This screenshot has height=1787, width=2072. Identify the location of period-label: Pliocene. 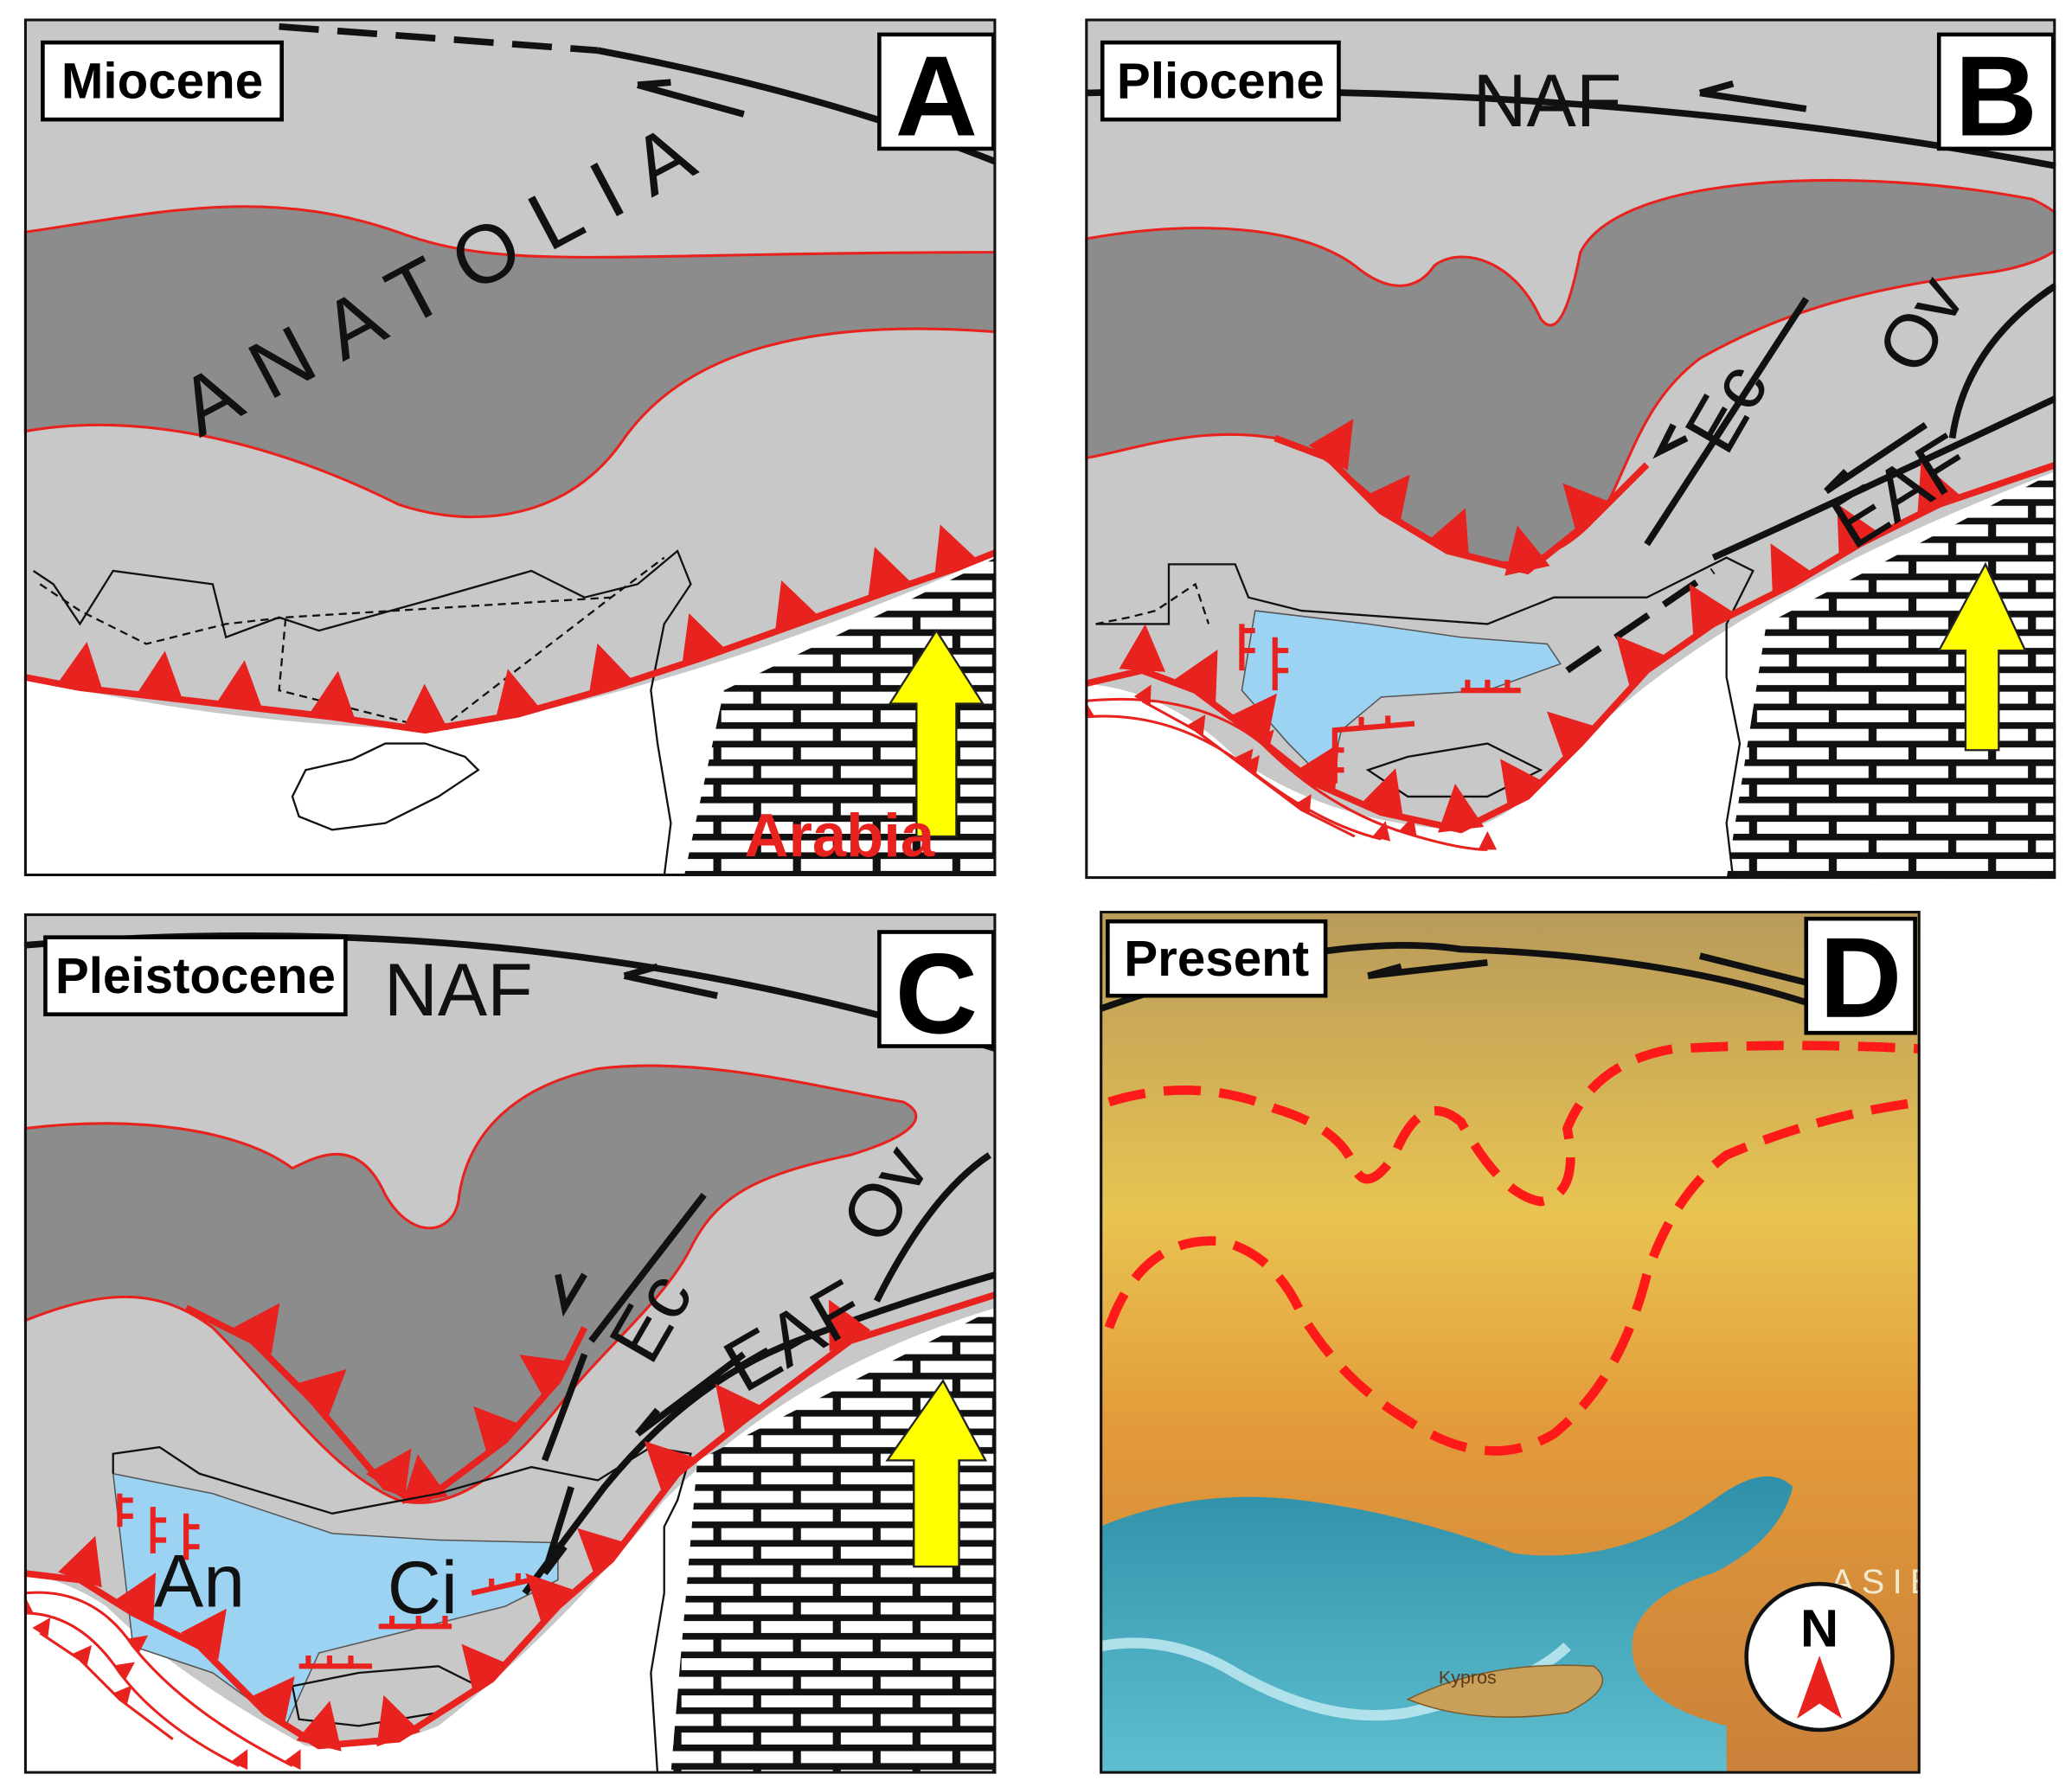
(1221, 82).